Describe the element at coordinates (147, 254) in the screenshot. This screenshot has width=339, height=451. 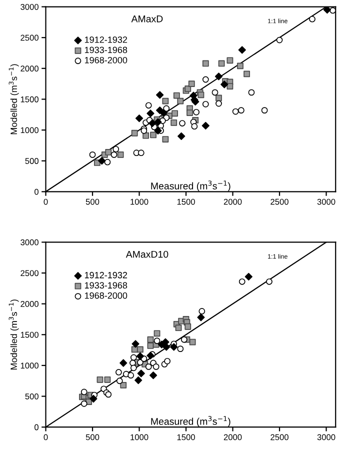
I see `text: AMaxD10` at that location.